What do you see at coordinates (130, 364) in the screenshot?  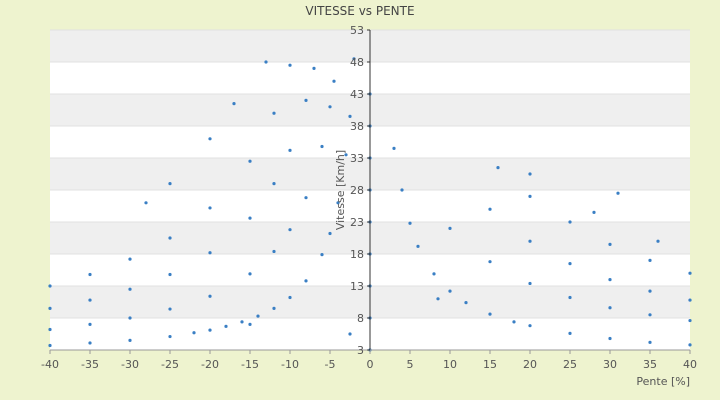 I see `x-tick-label: -30` at bounding box center [130, 364].